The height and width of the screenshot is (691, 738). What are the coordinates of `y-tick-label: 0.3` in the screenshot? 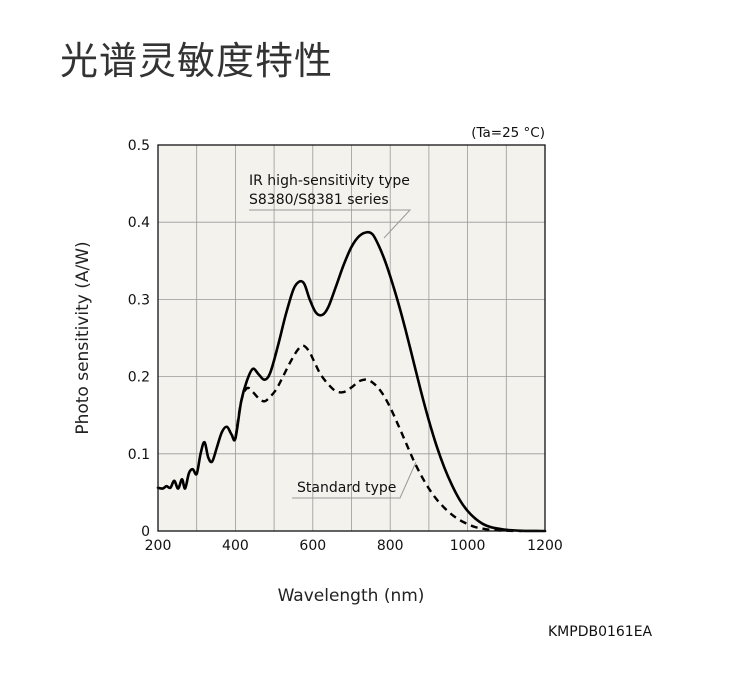 It's located at (139, 300).